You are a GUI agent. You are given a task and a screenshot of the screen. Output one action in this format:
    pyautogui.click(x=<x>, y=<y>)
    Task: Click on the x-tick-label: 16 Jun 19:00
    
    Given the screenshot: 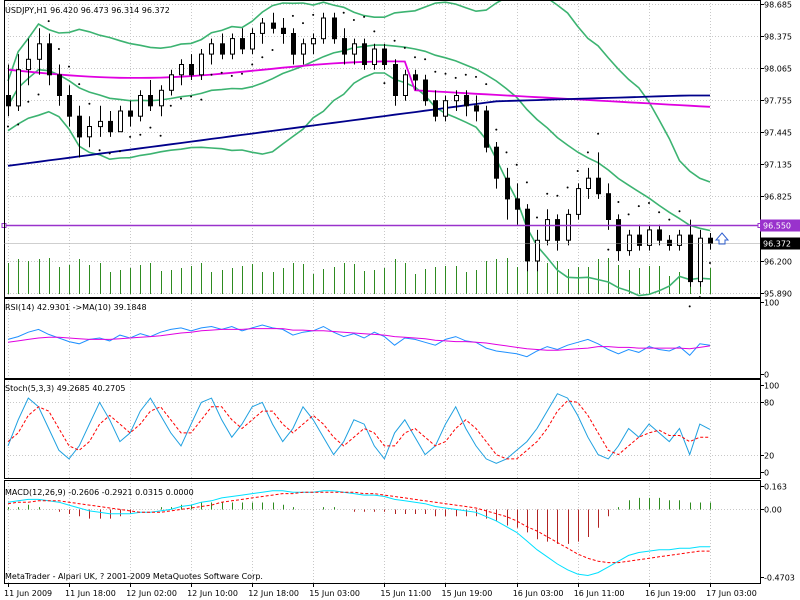 What is the action you would take?
    pyautogui.click(x=670, y=593)
    